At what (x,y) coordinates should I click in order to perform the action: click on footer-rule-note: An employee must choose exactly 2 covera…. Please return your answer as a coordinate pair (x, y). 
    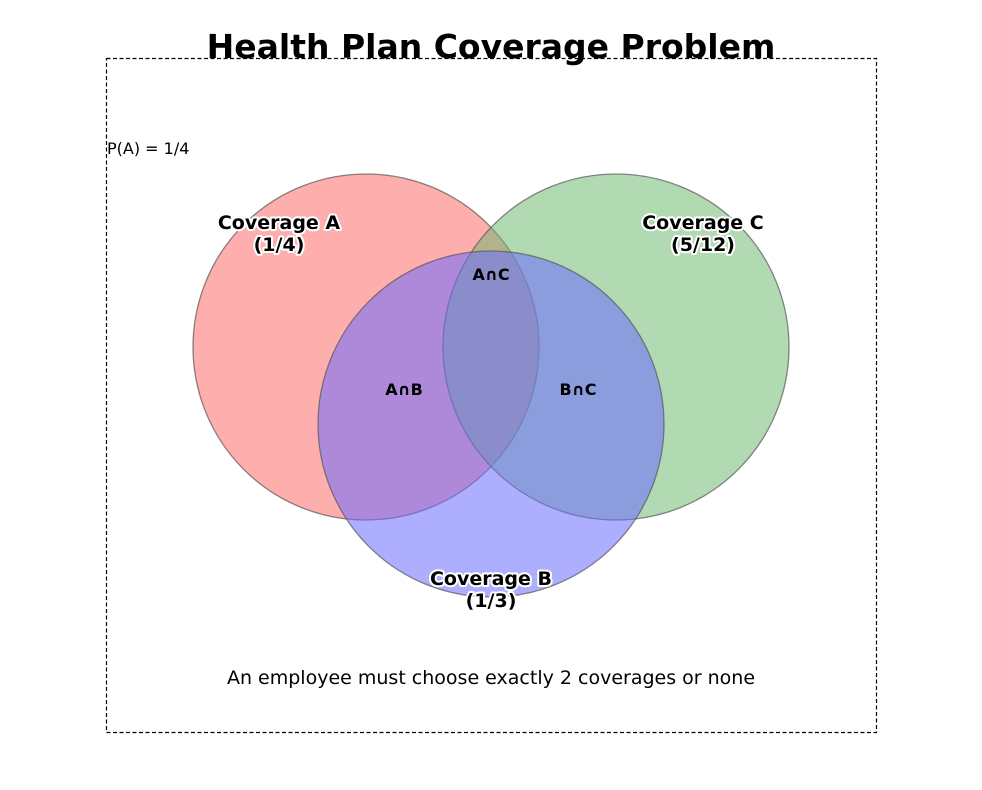
    Looking at the image, I should click on (491, 678).